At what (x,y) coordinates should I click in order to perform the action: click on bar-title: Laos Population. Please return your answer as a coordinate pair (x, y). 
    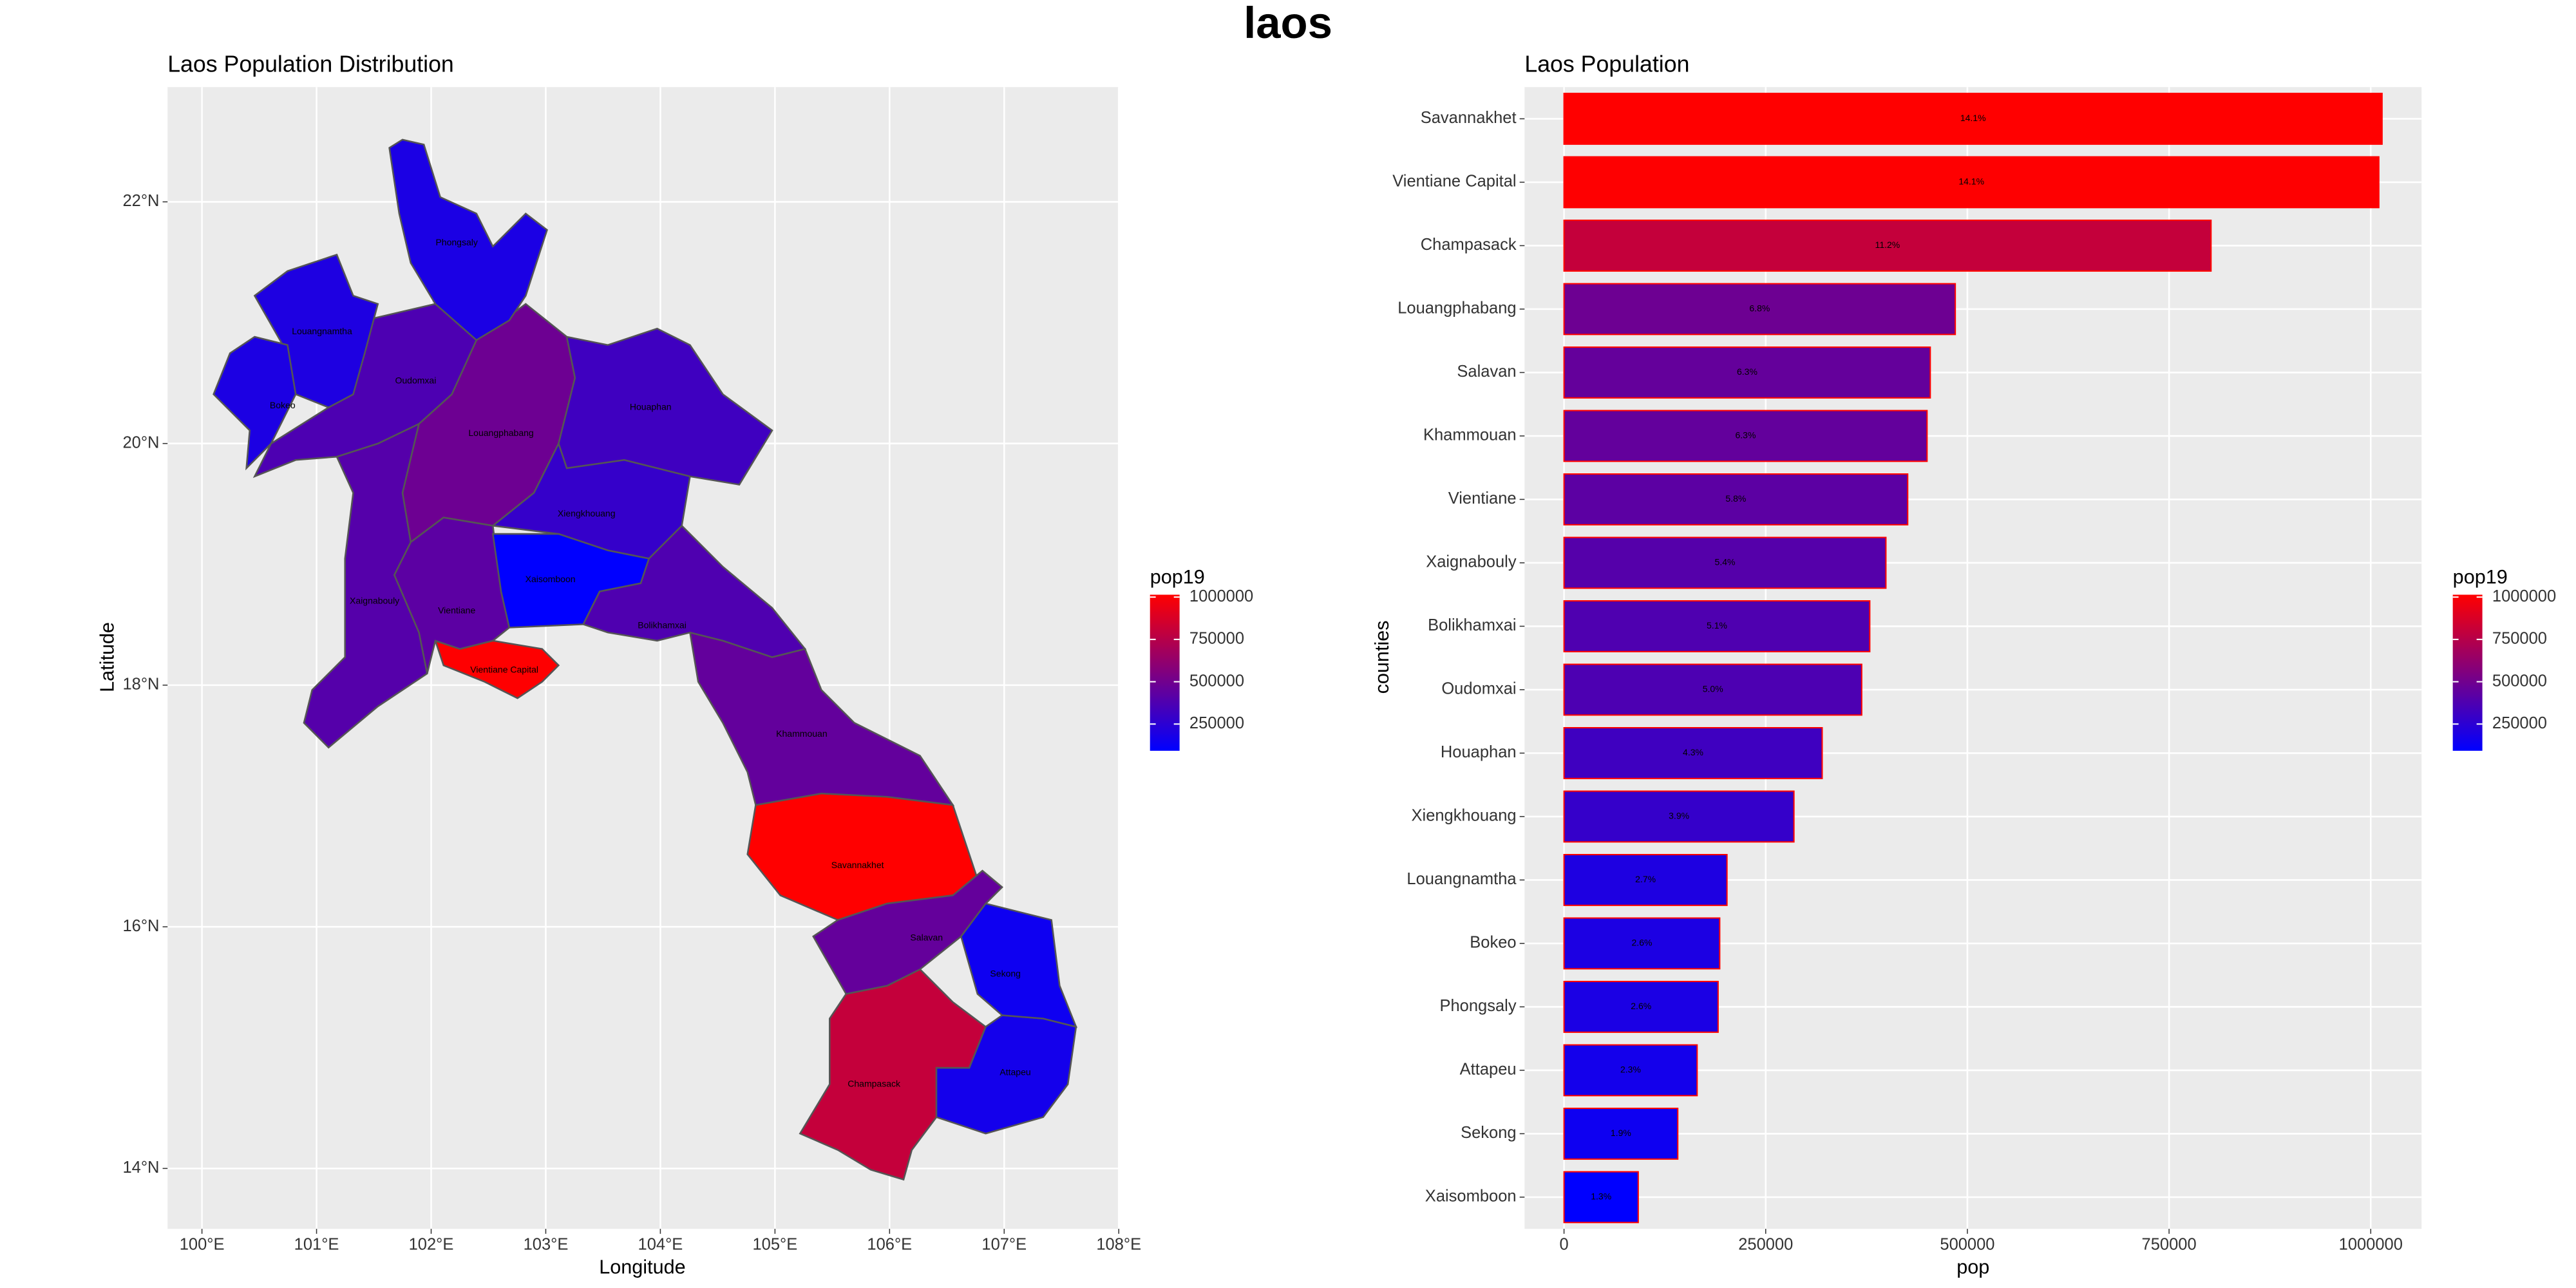
    Looking at the image, I should click on (1607, 64).